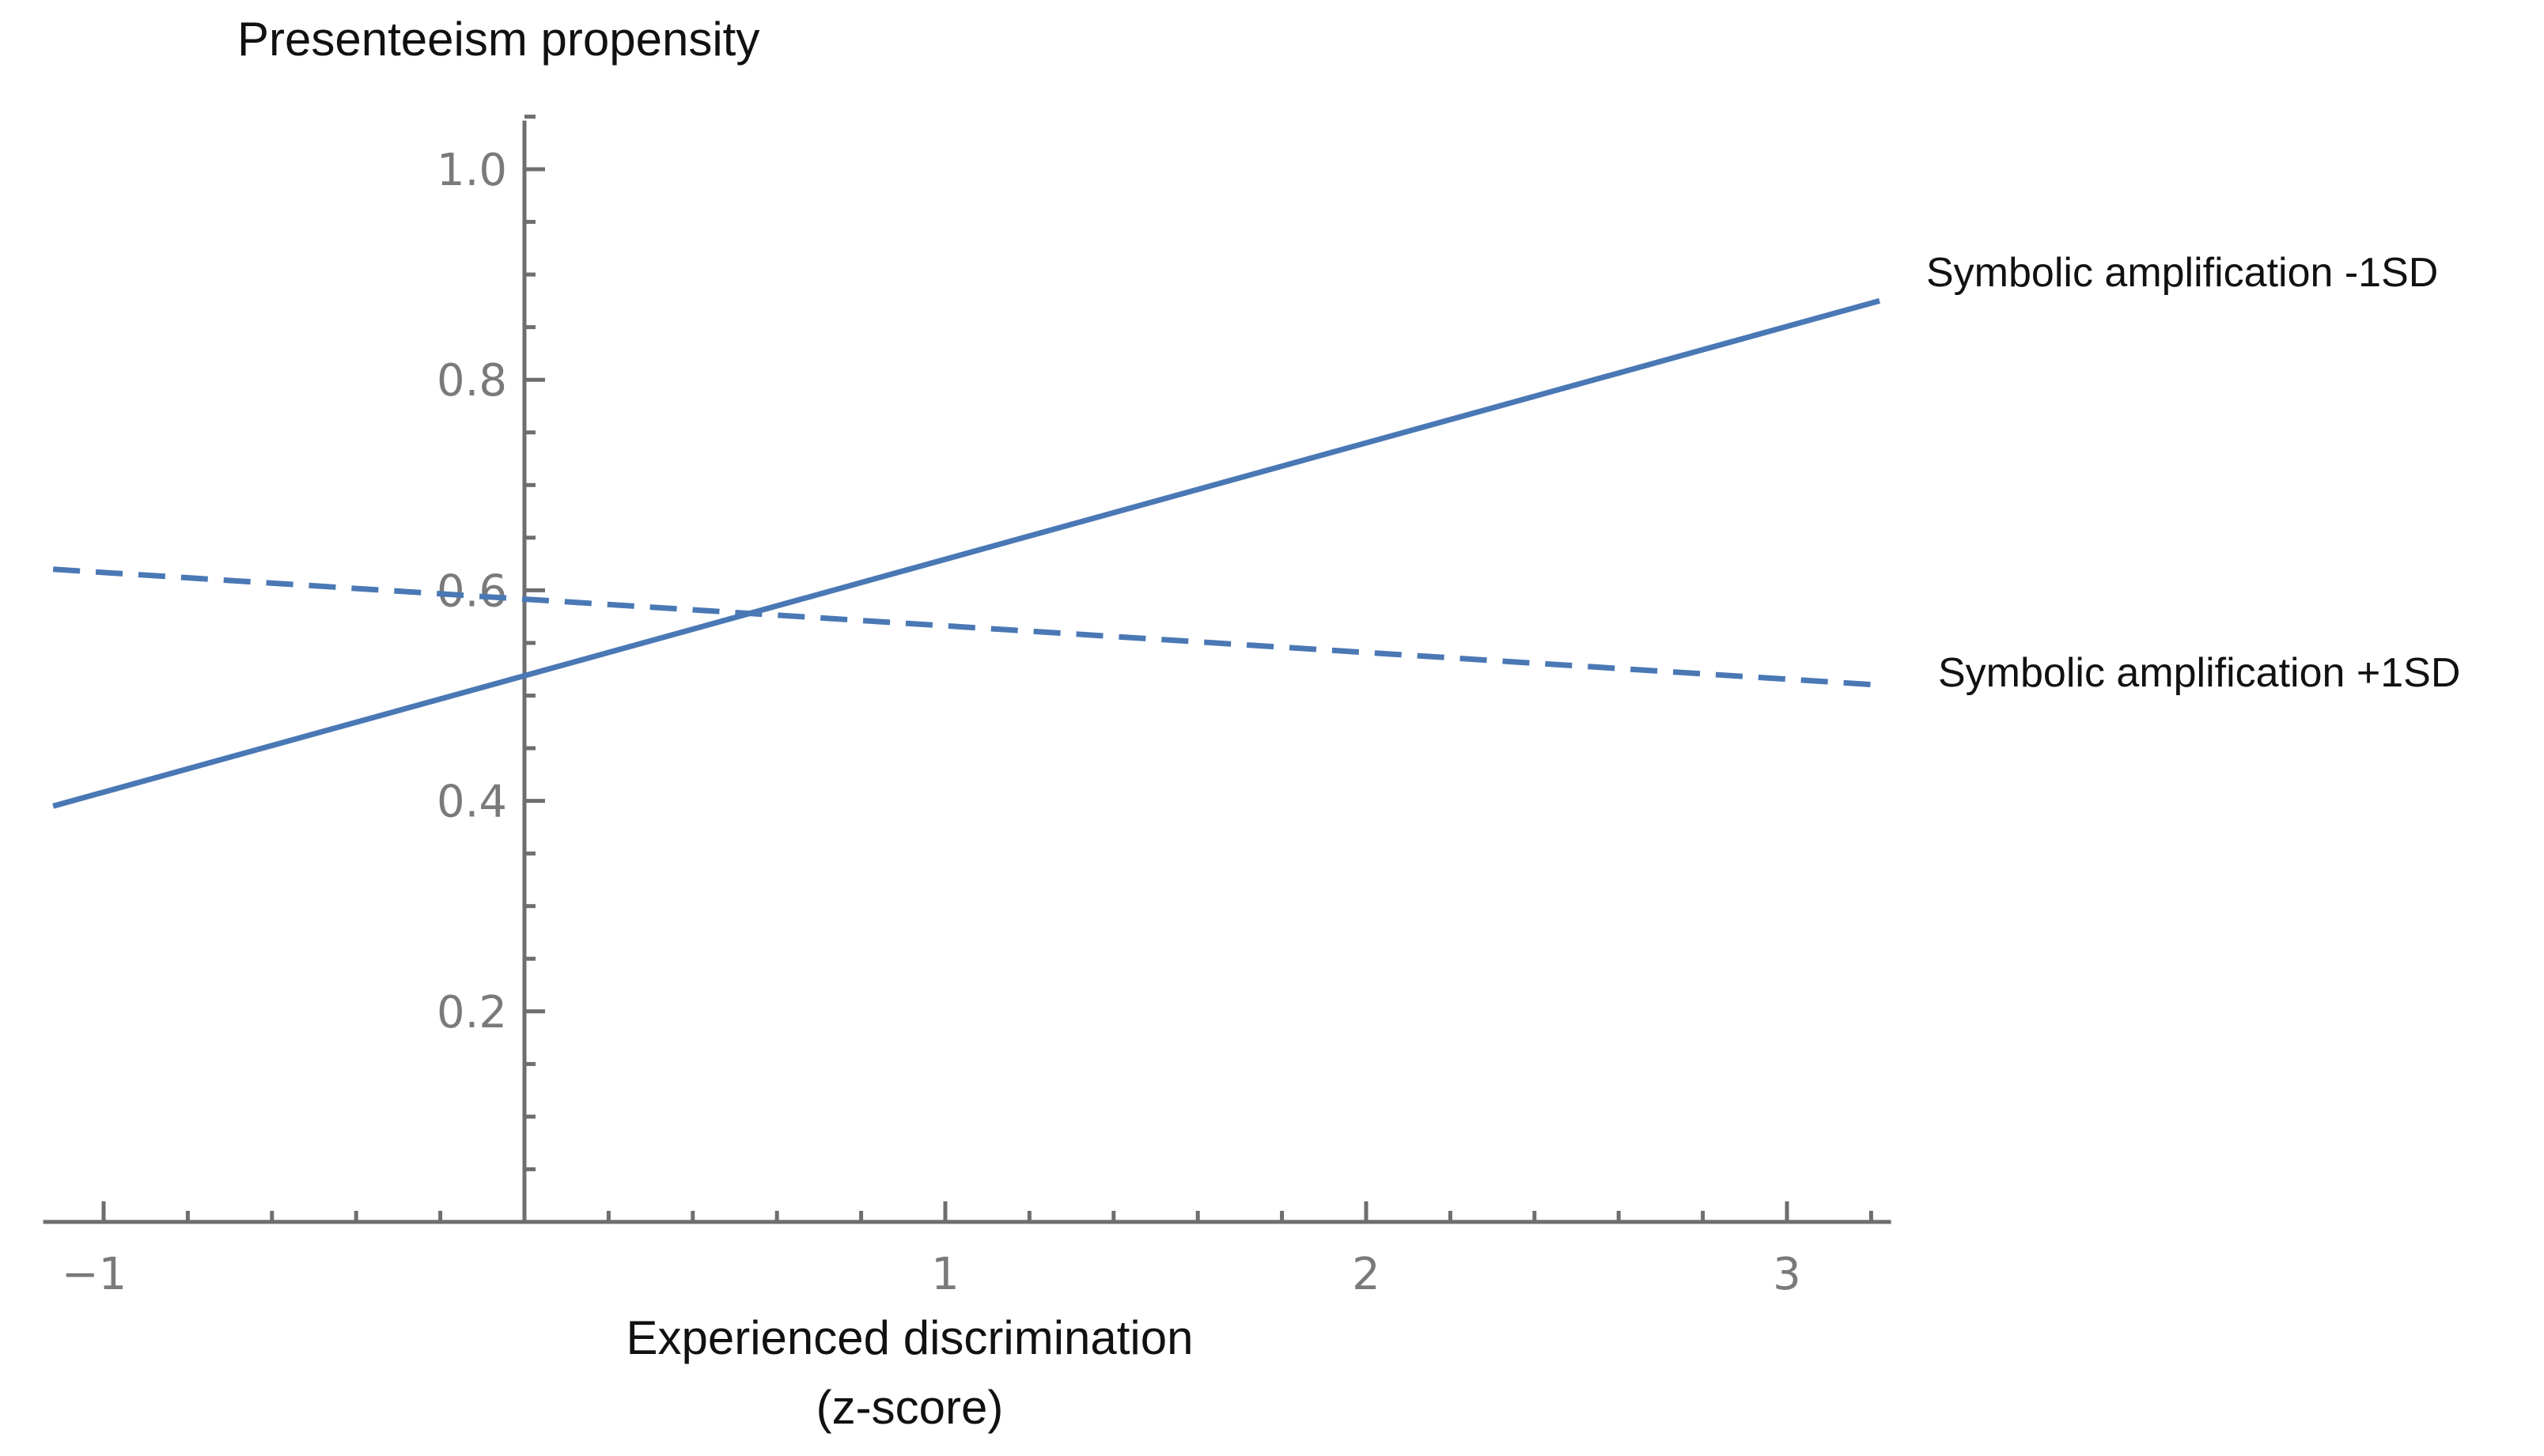 The image size is (2544, 1456). What do you see at coordinates (966, 627) in the screenshot?
I see `series-line-plus-1sd` at bounding box center [966, 627].